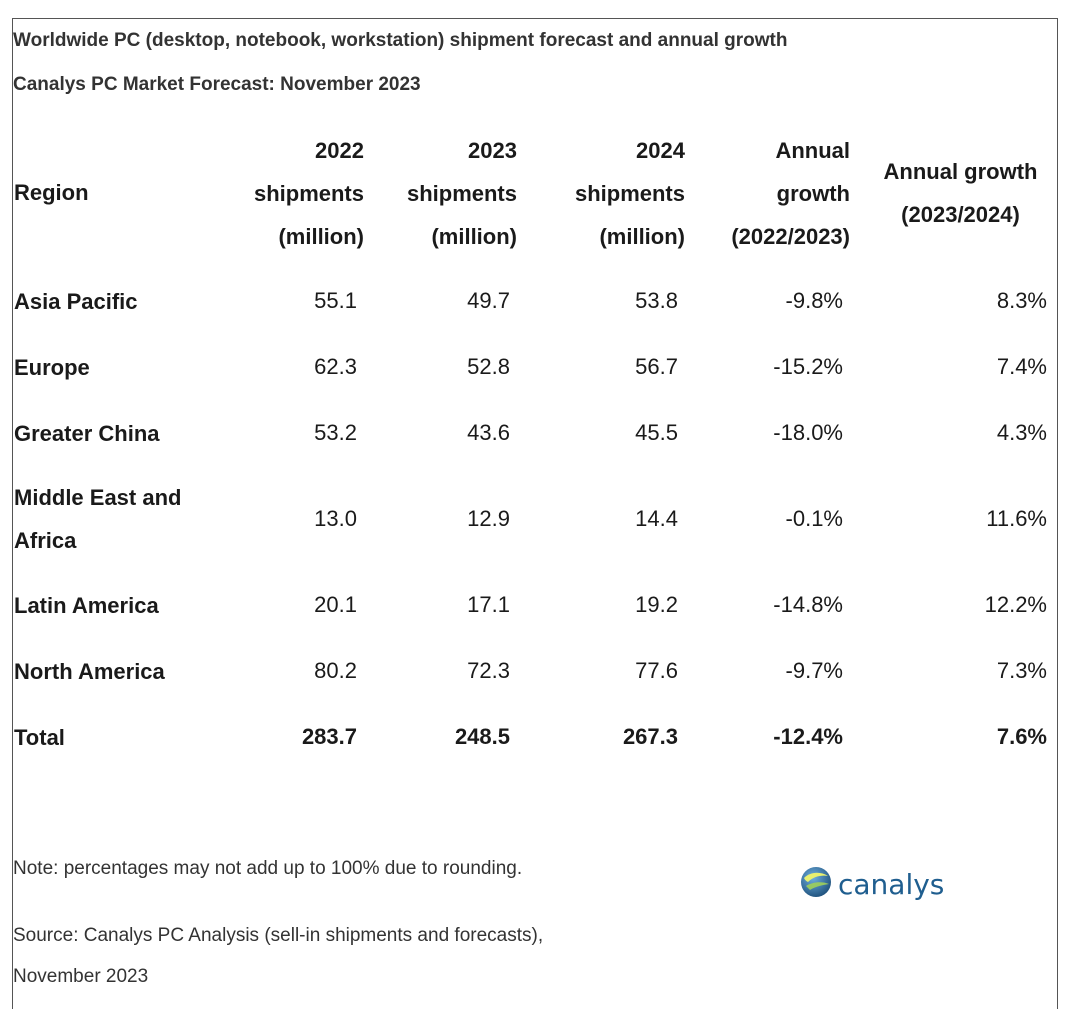  I want to click on table-cell: 55.1, so click(335, 300).